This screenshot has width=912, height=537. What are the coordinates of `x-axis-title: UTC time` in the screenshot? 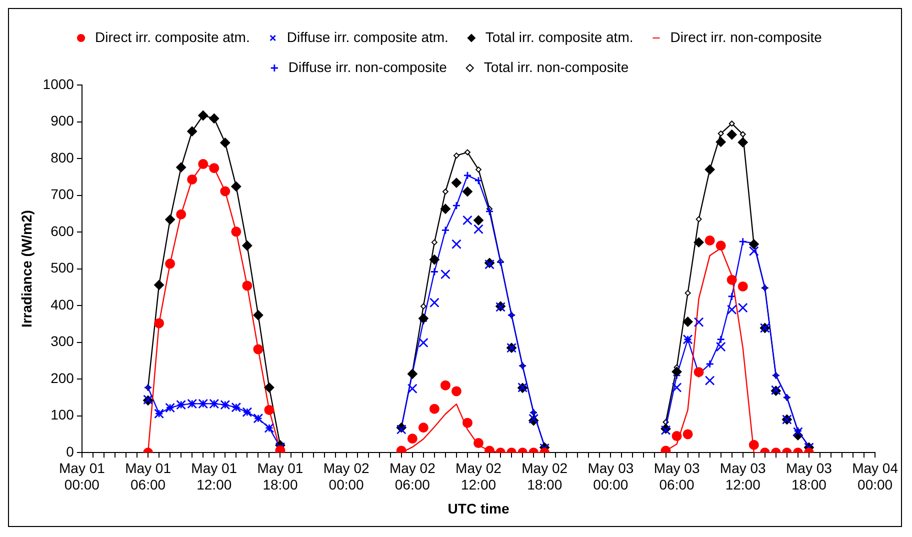 It's located at (479, 508).